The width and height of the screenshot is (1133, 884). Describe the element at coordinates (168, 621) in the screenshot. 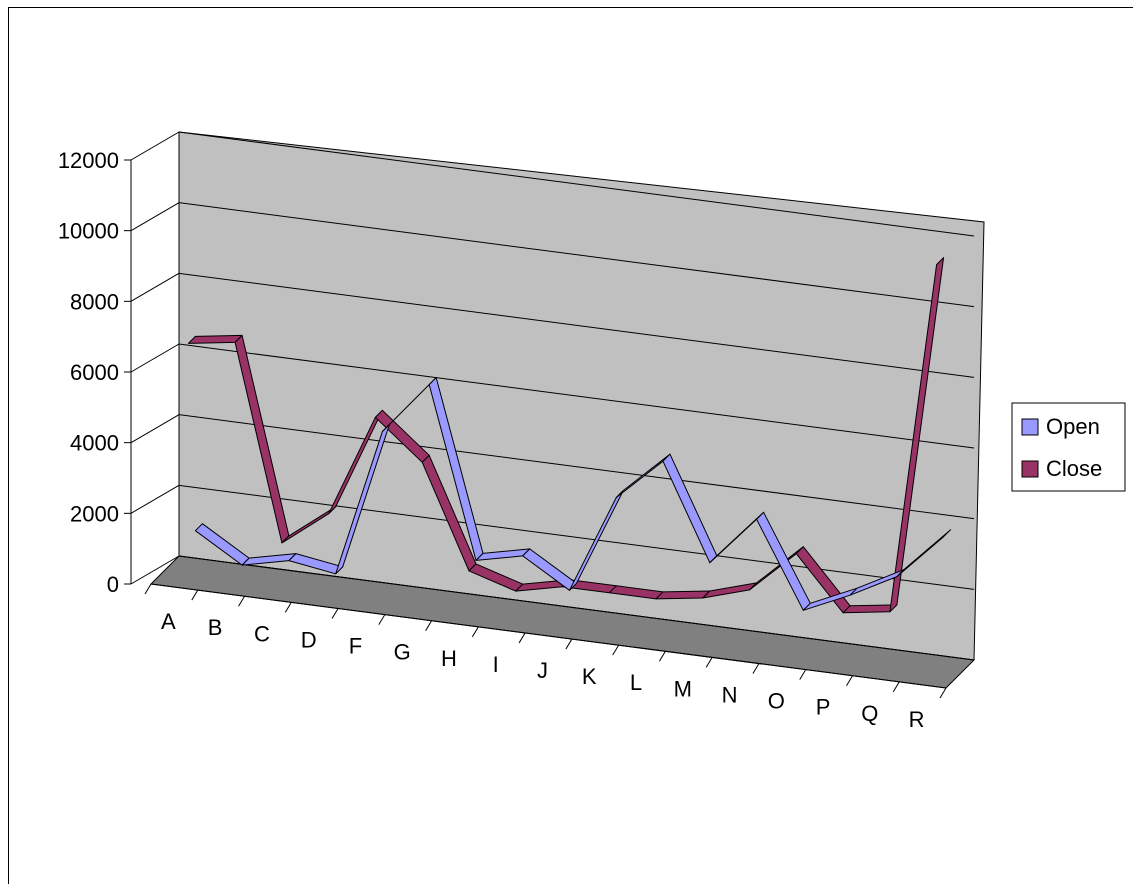

I see `x-tick-label: A` at that location.